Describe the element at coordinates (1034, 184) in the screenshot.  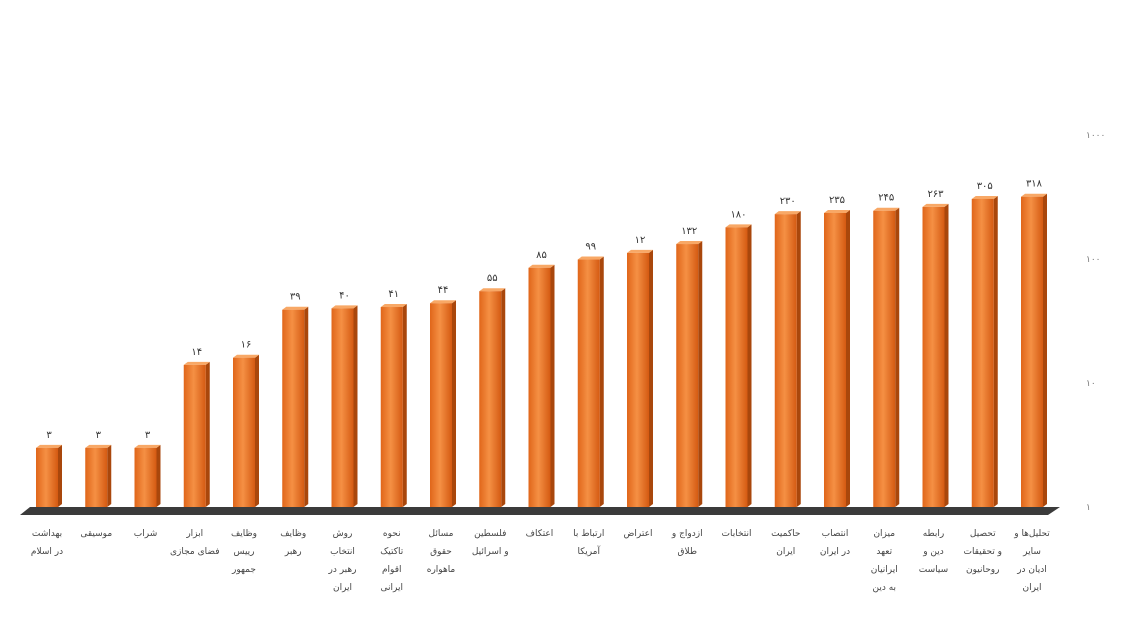
I see `value-label: ۳۱۸` at that location.